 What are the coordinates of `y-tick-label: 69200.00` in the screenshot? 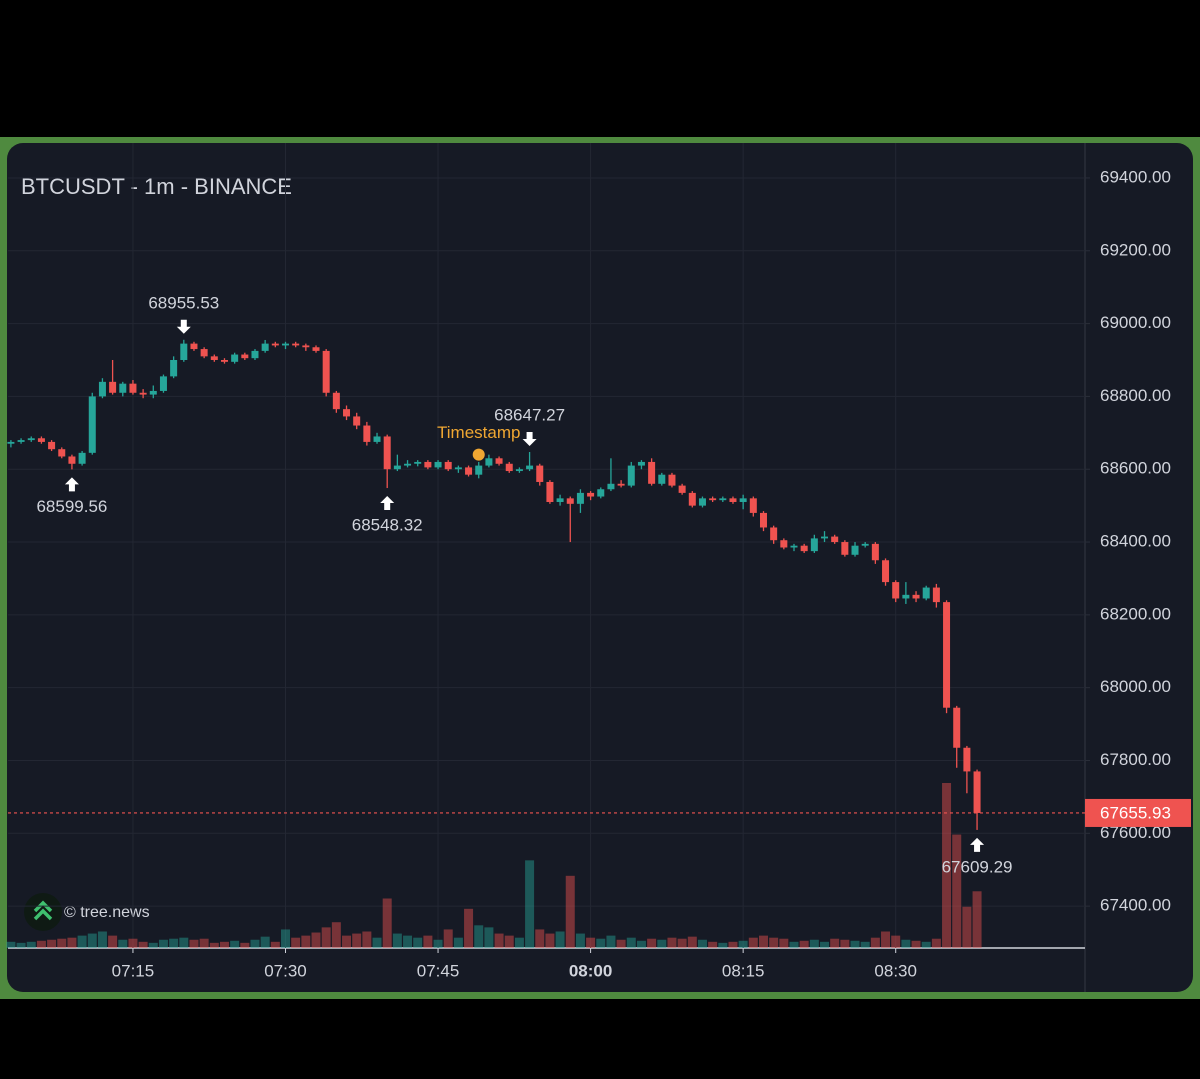 It's located at (1135, 249).